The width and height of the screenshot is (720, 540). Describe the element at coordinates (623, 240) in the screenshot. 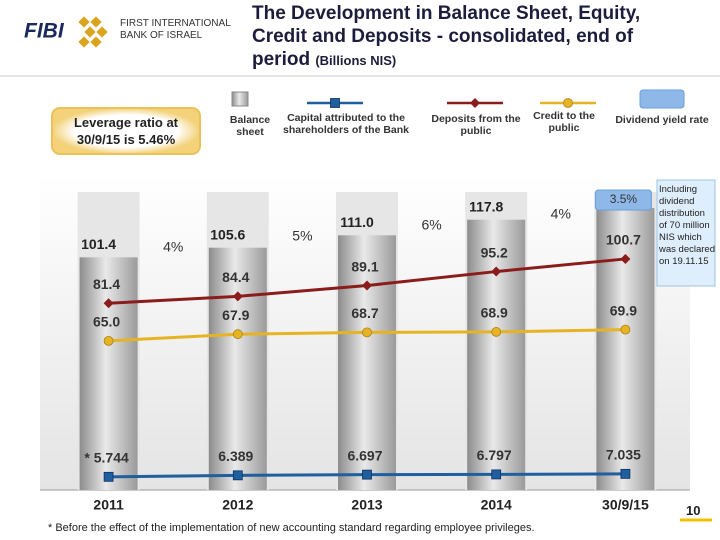

I see `line-value-label: 100.7` at that location.